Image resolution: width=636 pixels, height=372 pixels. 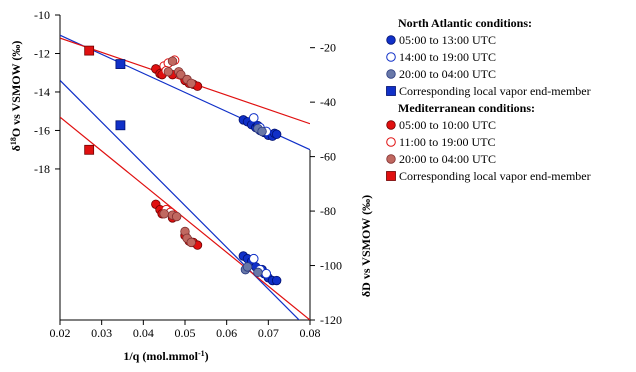 I want to click on legend-label: 05:00 to 10:00 UTC, so click(x=447, y=125).